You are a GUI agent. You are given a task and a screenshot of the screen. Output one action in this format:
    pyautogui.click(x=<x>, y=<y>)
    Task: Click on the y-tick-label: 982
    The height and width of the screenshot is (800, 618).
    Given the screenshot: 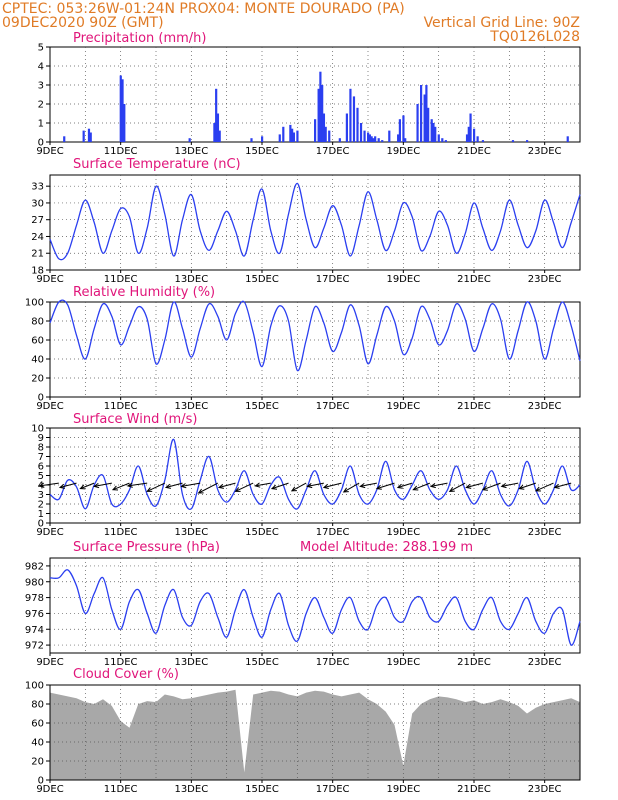 What is the action you would take?
    pyautogui.click(x=34, y=566)
    